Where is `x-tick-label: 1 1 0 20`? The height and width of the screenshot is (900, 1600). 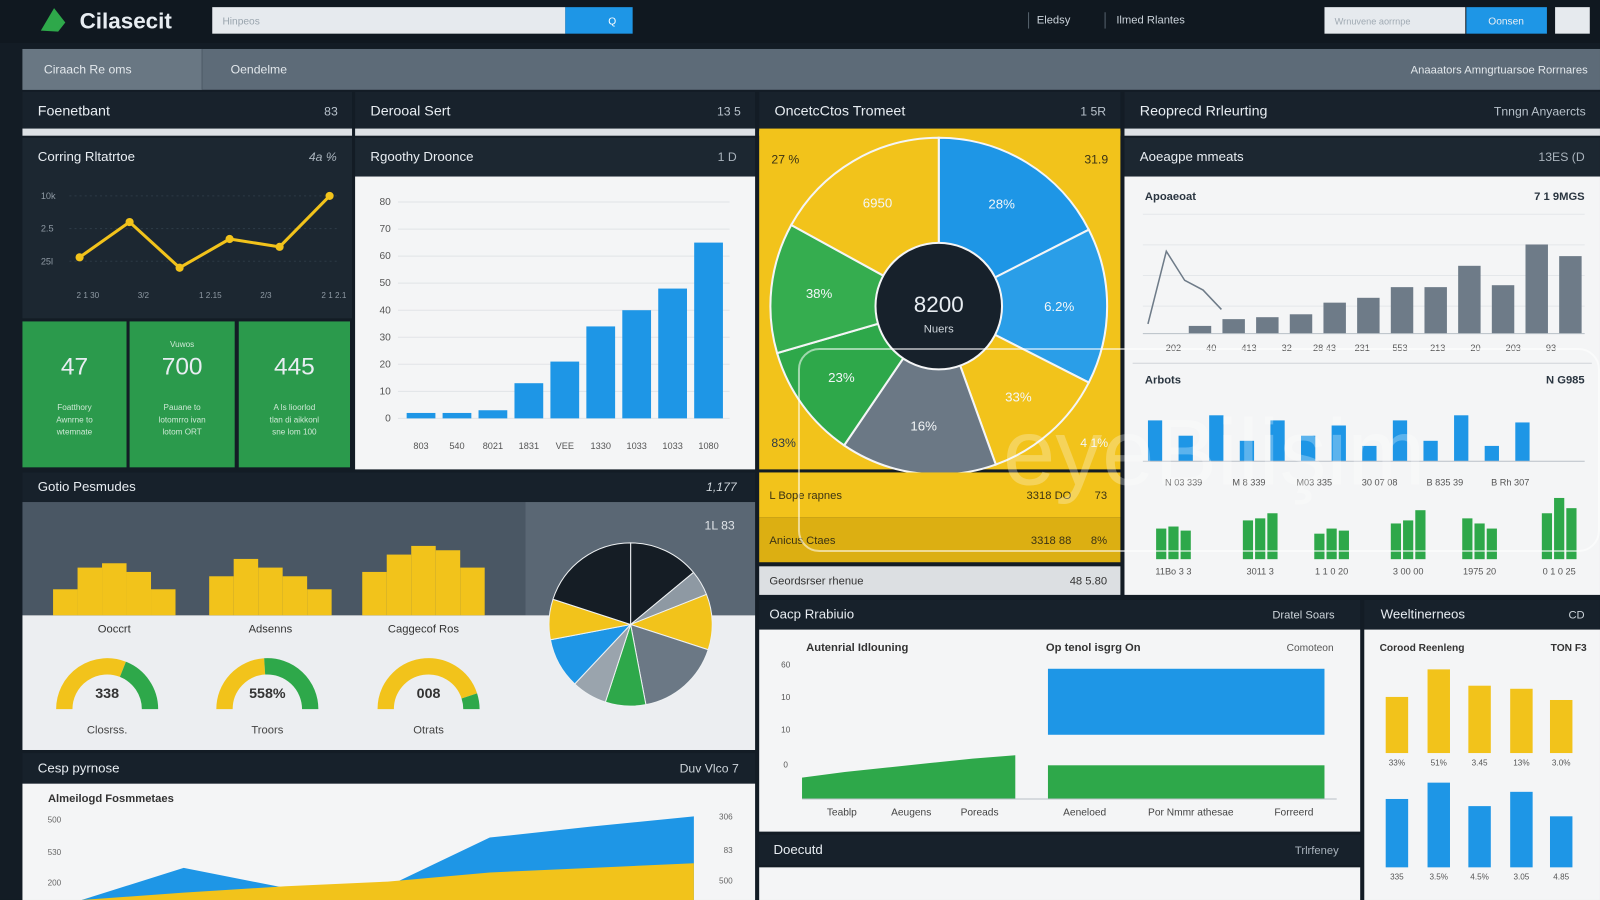 x-tick-label: 1 1 0 20 is located at coordinates (1331, 571).